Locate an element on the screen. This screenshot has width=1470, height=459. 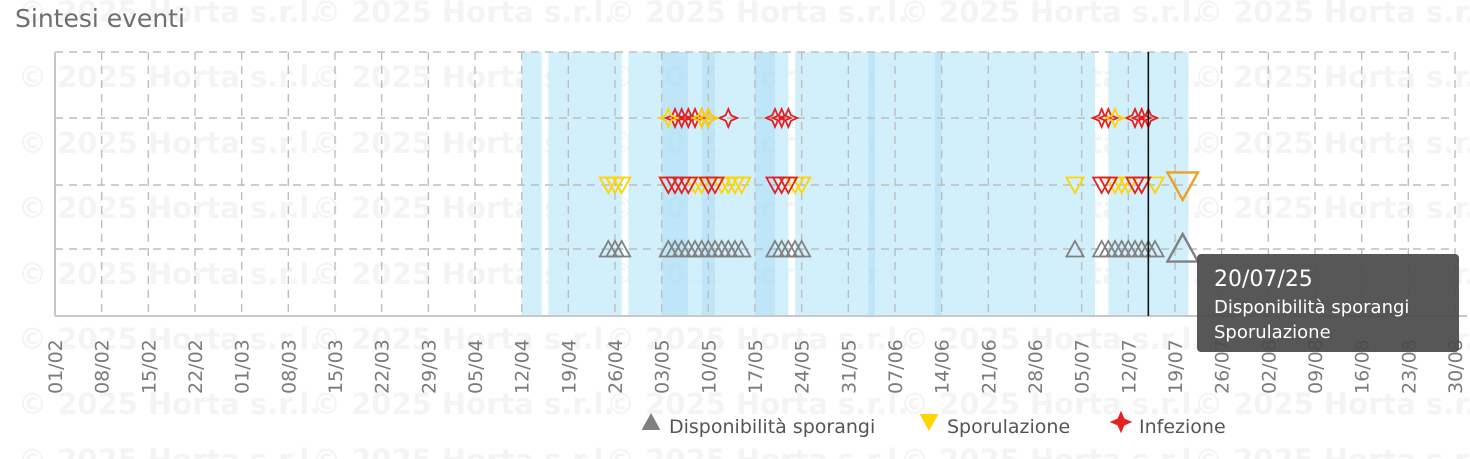
tooltip-line: Sporulazione is located at coordinates (1272, 332).